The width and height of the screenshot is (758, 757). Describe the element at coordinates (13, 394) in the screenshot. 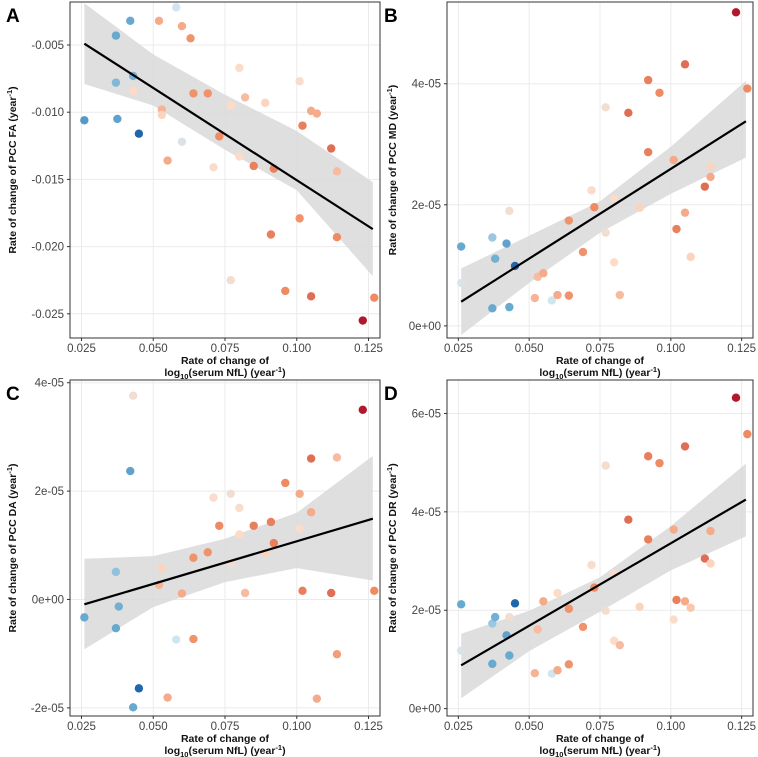

I see `panel-letter: C` at that location.